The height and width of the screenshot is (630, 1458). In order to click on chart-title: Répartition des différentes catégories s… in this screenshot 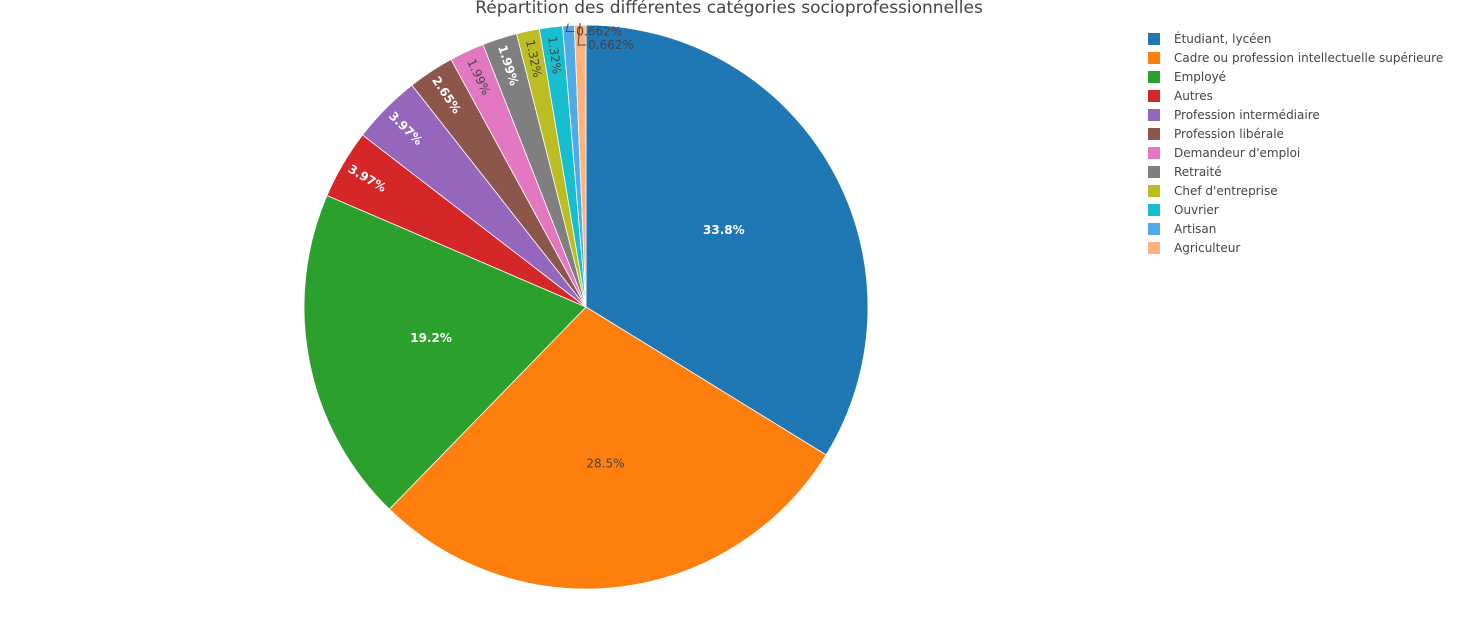, I will do `click(729, 9)`.